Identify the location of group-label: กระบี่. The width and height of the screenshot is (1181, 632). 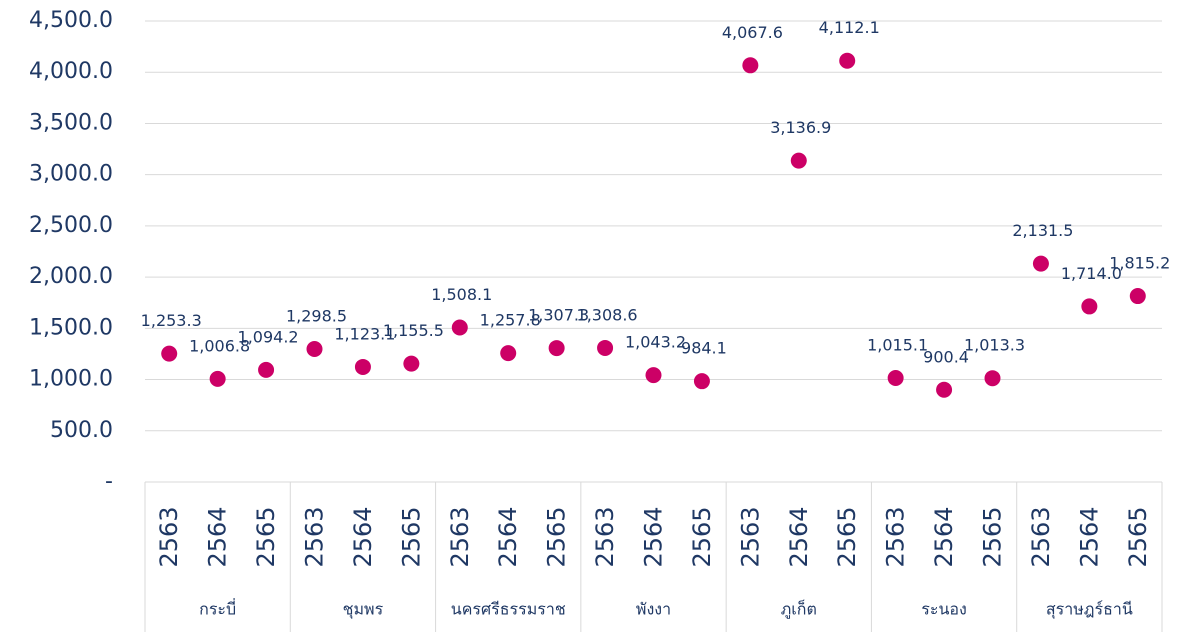
(217, 608).